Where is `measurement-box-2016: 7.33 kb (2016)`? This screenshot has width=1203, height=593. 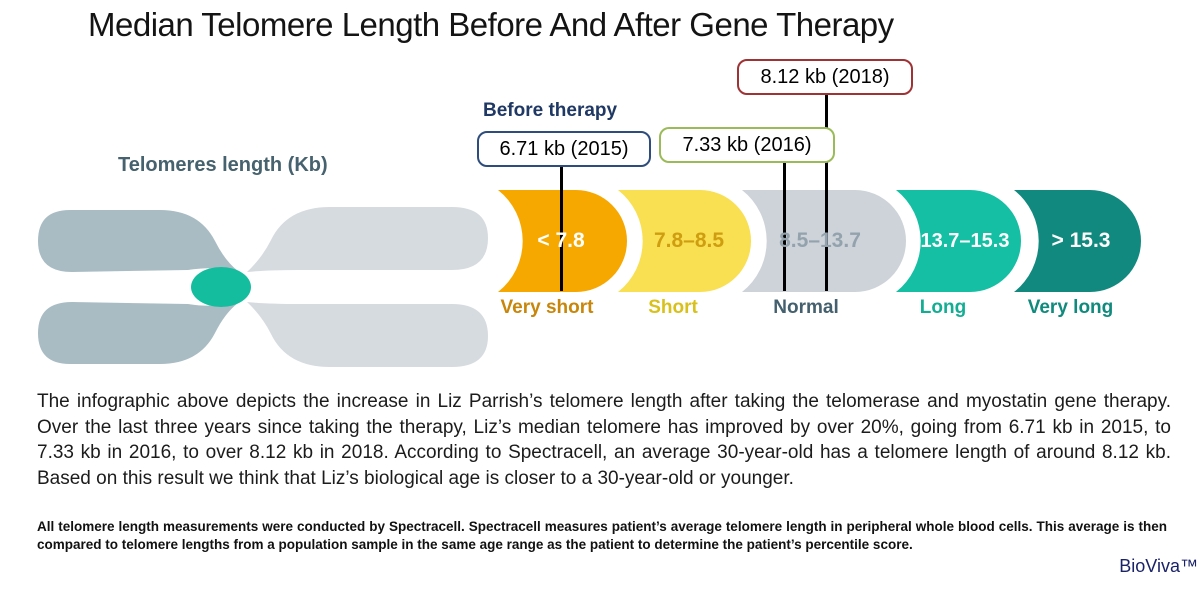
measurement-box-2016: 7.33 kb (2016) is located at coordinates (747, 145).